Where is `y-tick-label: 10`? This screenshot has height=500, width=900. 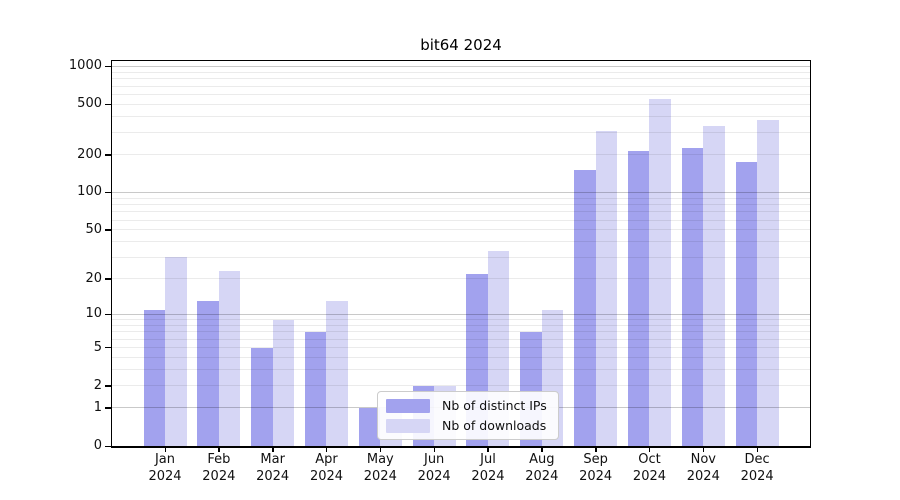
y-tick-label: 10 is located at coordinates (93, 314).